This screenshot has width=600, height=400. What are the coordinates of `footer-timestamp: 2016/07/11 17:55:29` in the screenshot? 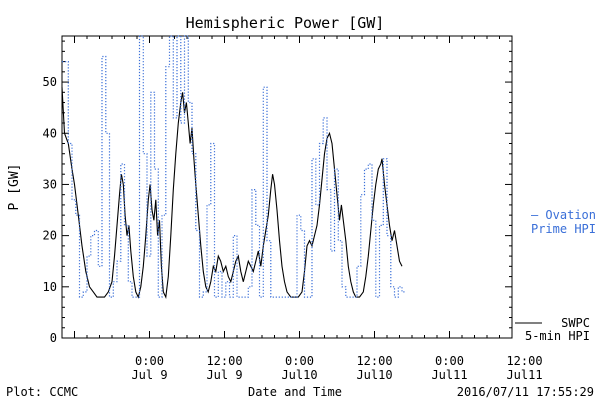 It's located at (525, 392).